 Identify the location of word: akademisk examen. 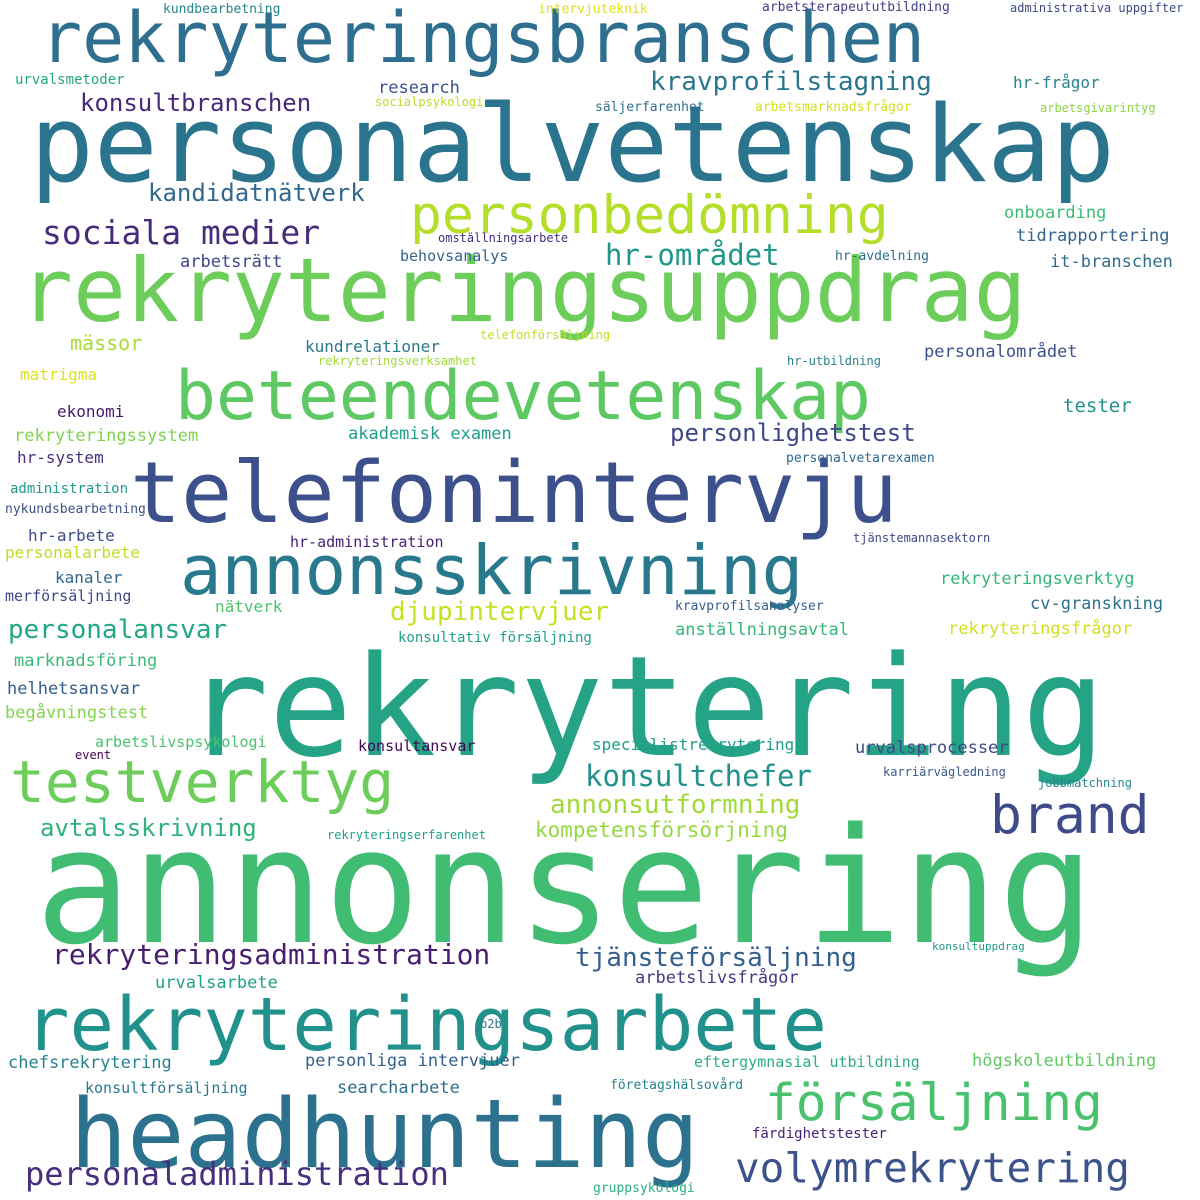
(430, 433).